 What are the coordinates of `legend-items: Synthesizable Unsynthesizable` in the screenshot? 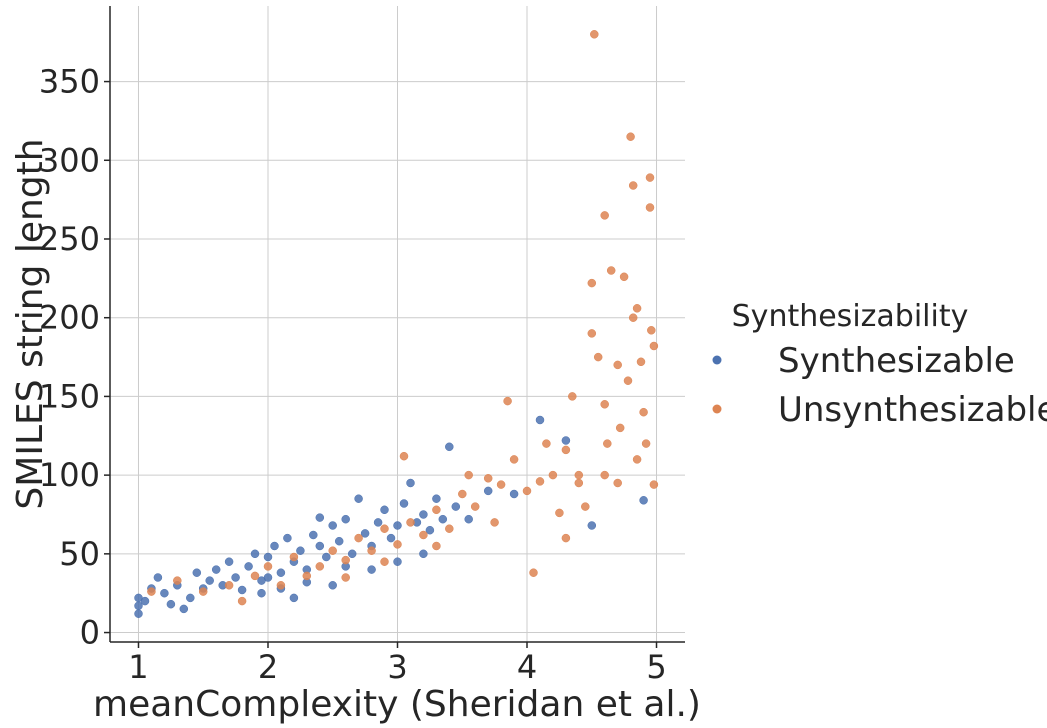 It's located at (879, 385).